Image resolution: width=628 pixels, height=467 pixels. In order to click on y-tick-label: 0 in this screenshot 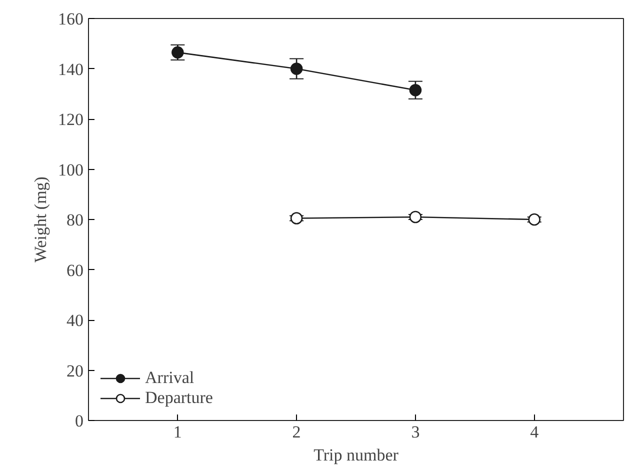, I will do `click(79, 421)`.